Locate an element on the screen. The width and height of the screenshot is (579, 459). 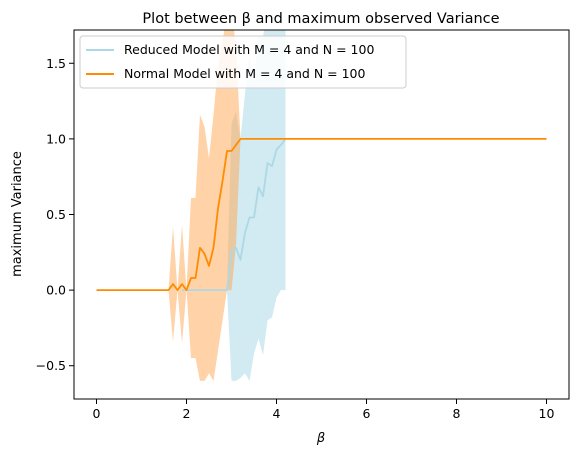
x-axis-label: β is located at coordinates (320, 438).